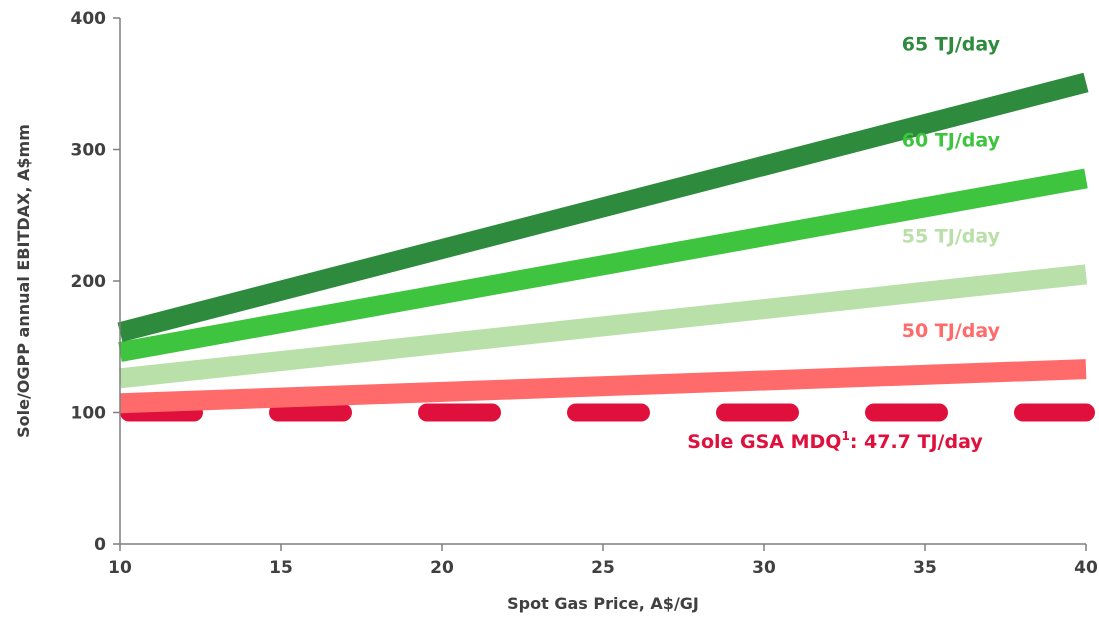 This screenshot has width=1099, height=619. I want to click on x-tick-label: 10, so click(120, 568).